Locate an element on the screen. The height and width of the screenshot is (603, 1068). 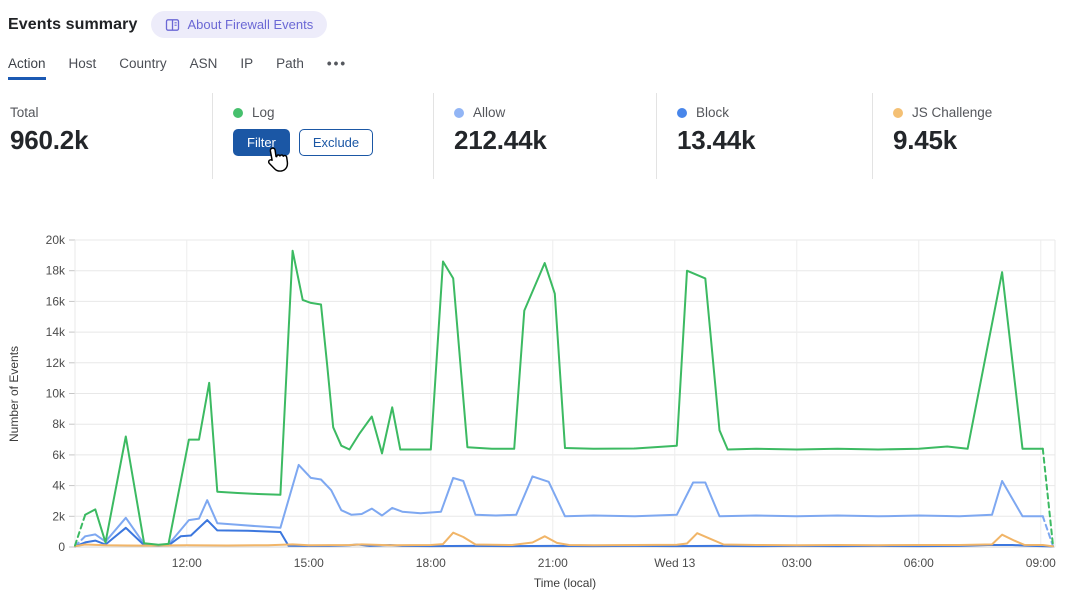
svg-text: 06:00 is located at coordinates (919, 563).